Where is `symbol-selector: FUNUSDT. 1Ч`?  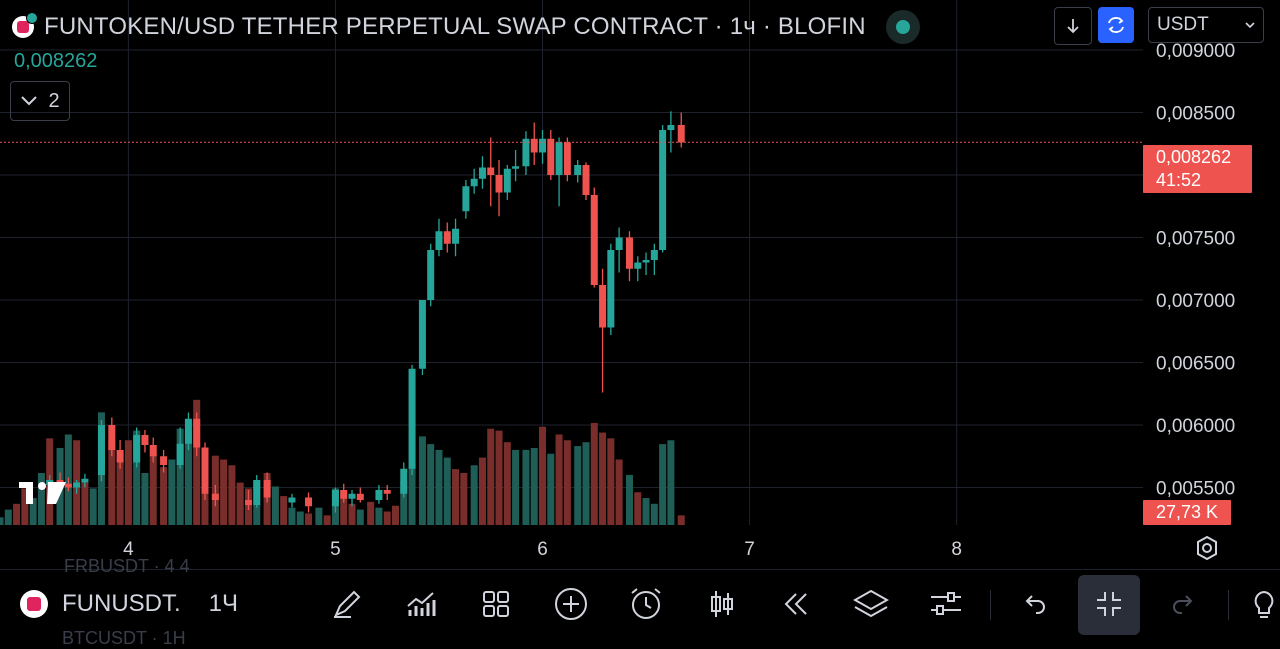 symbol-selector: FUNUSDT. 1Ч is located at coordinates (129, 604).